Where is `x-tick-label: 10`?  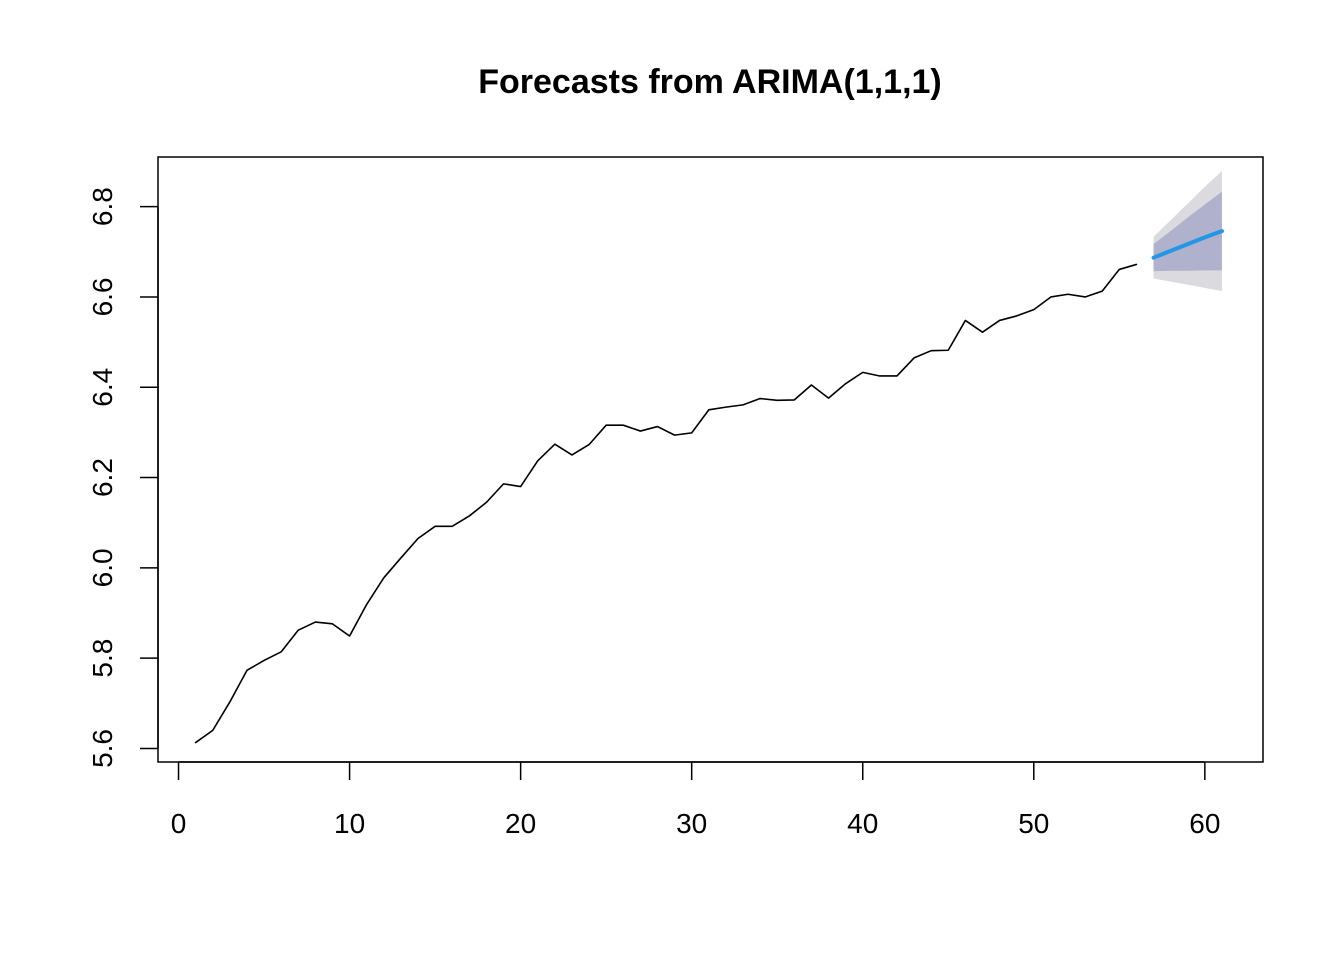
x-tick-label: 10 is located at coordinates (349, 823).